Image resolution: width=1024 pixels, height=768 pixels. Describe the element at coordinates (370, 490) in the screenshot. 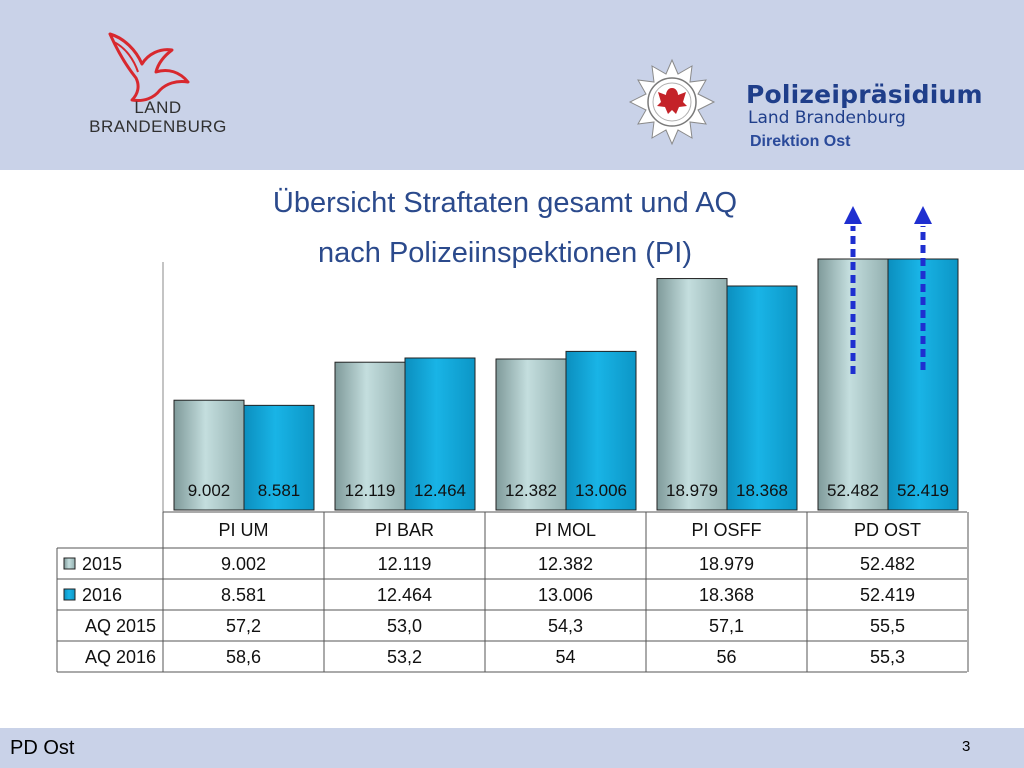

I see `data-label-2015-pi-bar: 12.119` at that location.